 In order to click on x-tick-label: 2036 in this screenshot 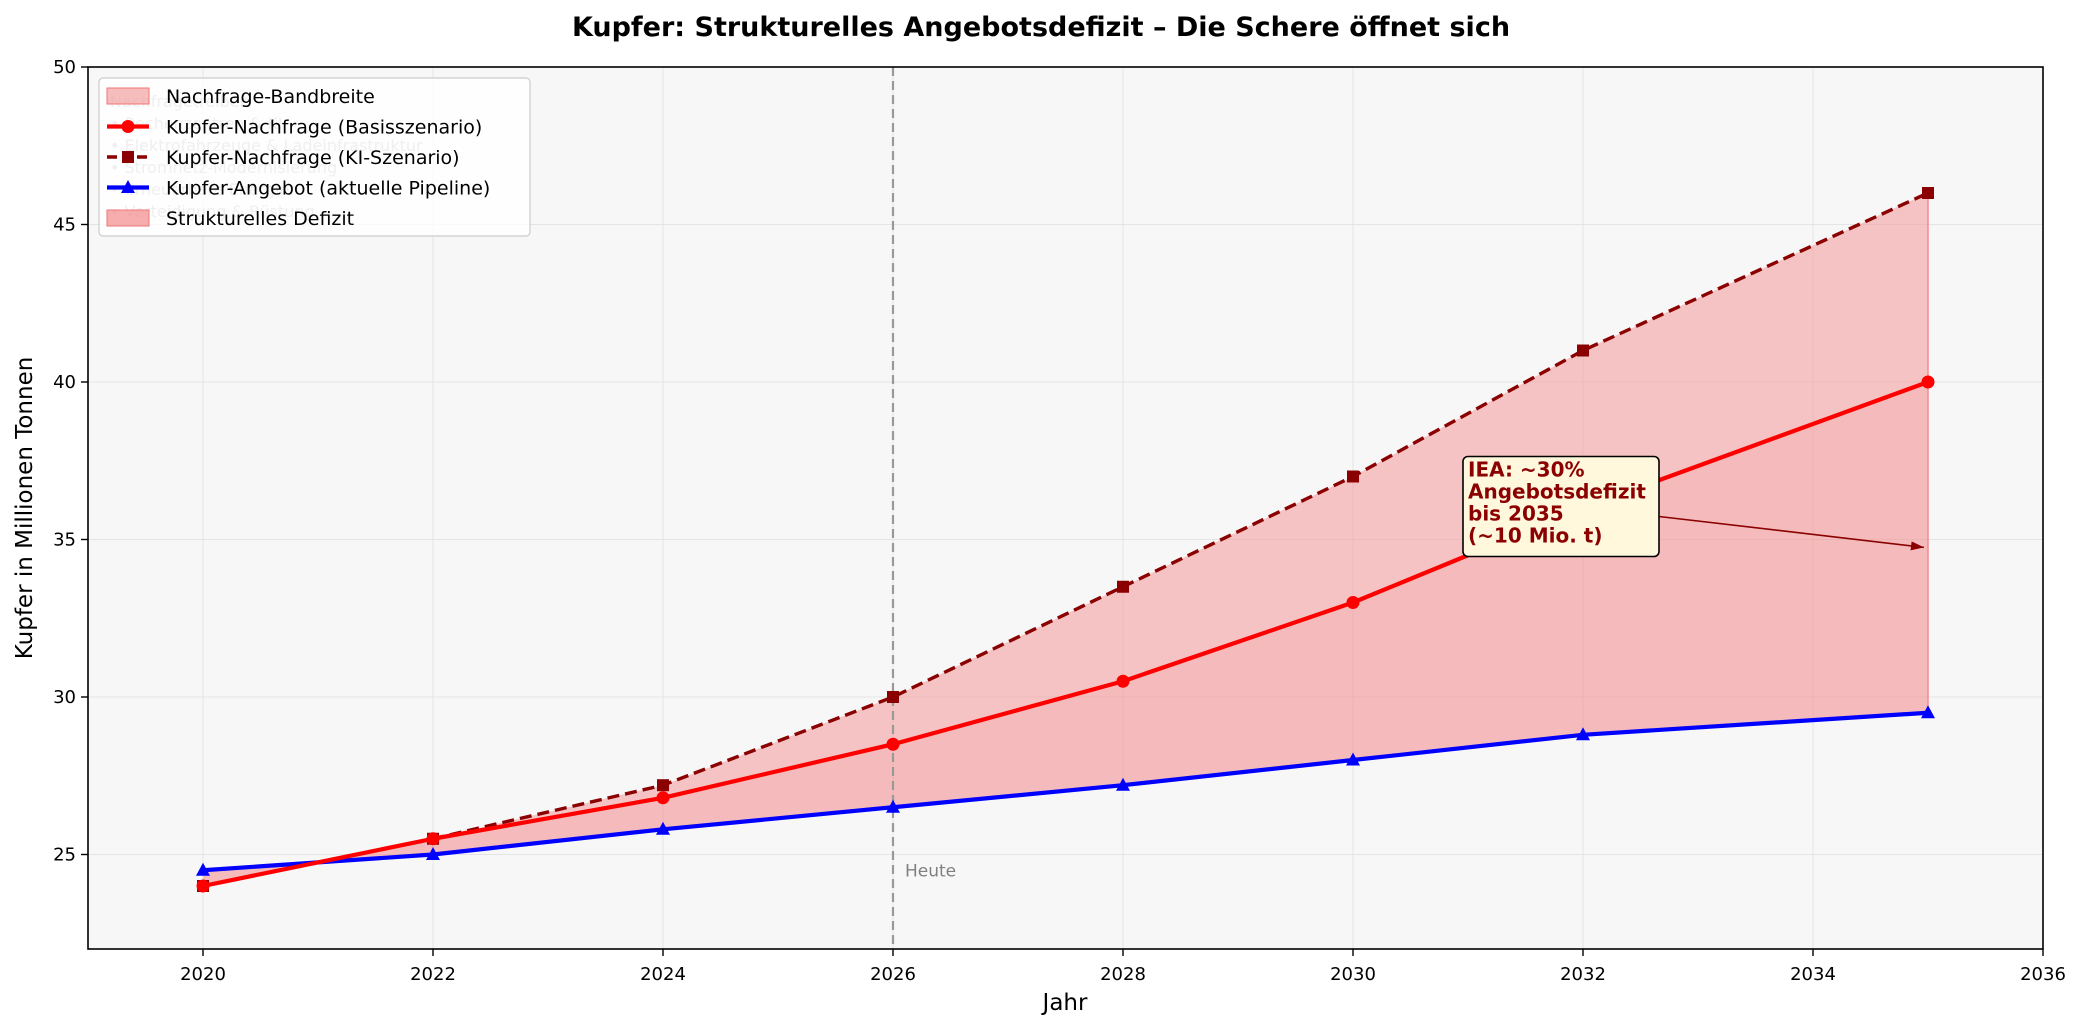, I will do `click(2043, 974)`.